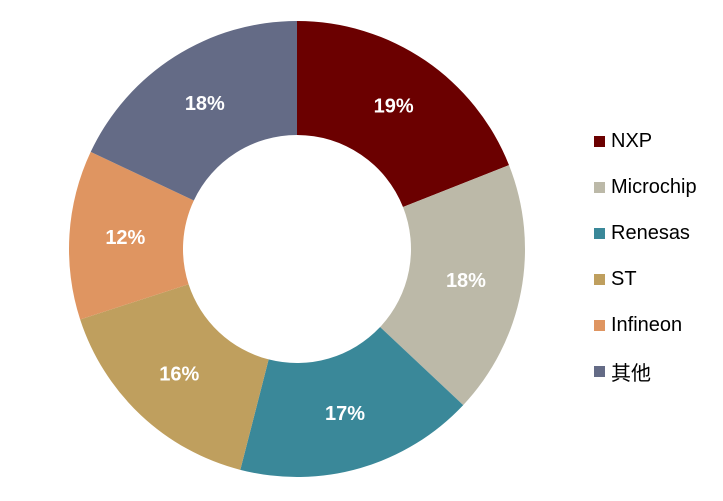 This screenshot has width=723, height=501. I want to click on legend-item-others: 其他, so click(645, 371).